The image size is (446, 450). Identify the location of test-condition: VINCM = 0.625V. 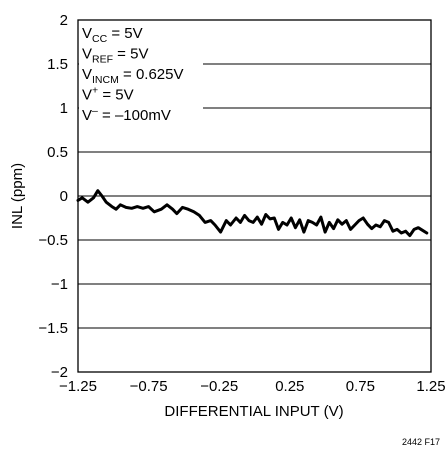
(133, 76).